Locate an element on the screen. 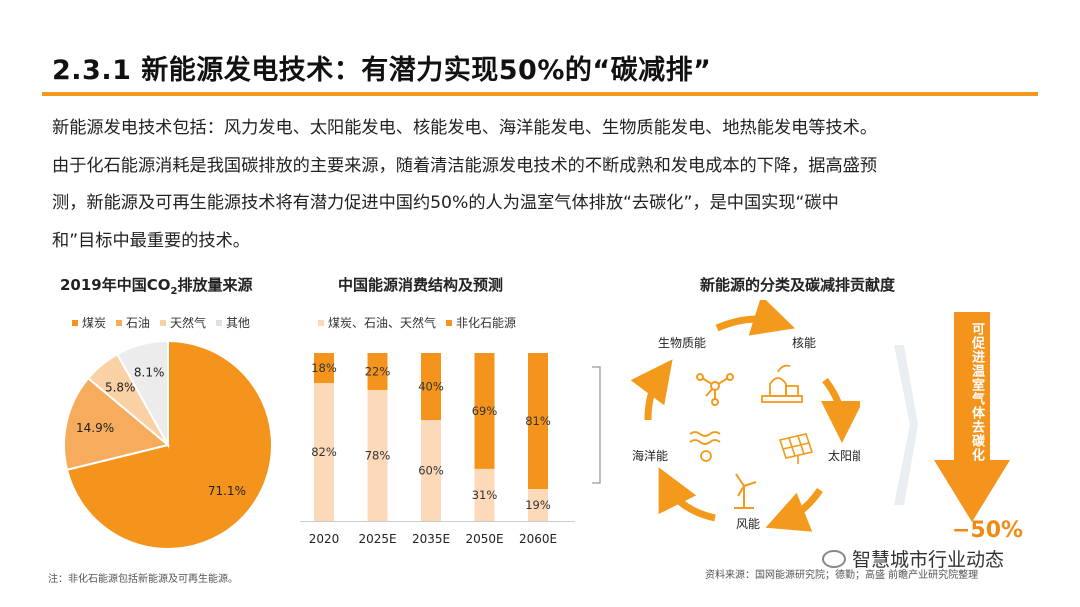 This screenshot has width=1080, height=607. bar-label-fossil: 60% is located at coordinates (431, 471).